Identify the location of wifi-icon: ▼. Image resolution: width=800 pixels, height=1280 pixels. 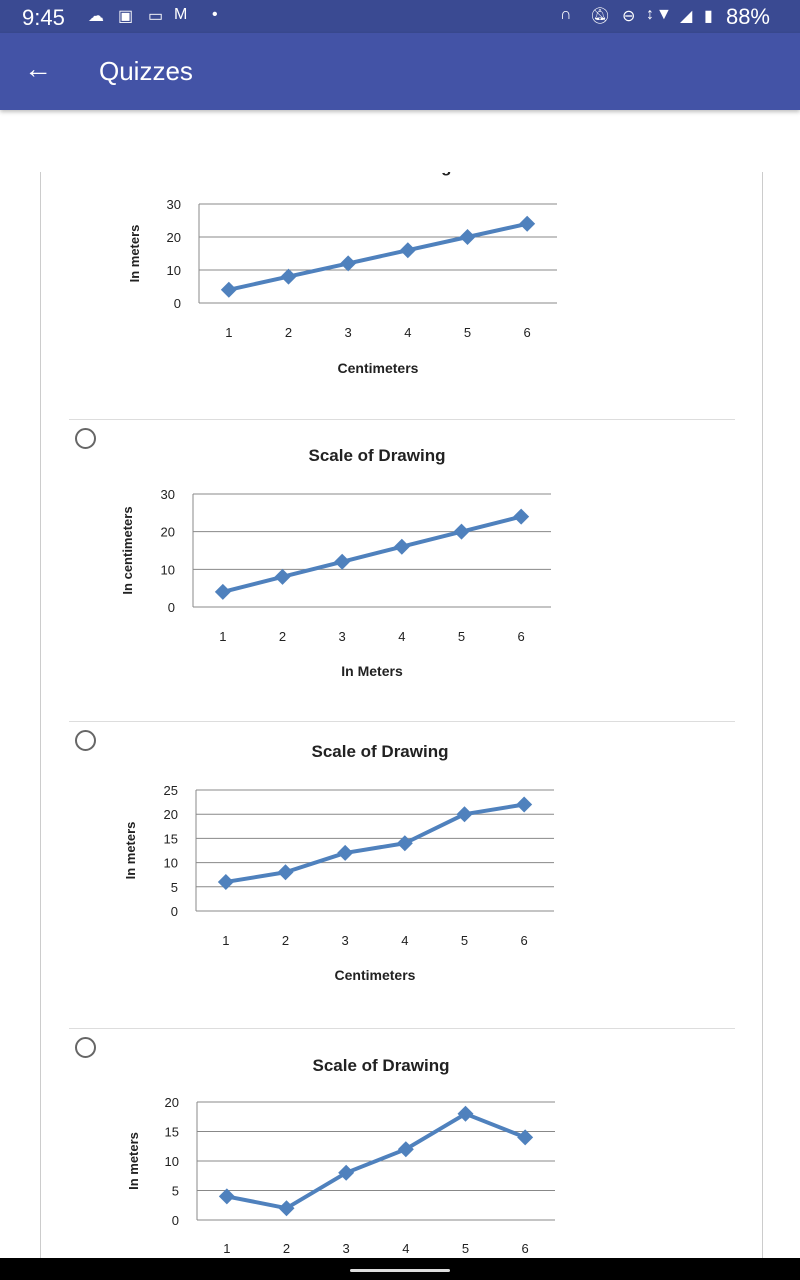
(664, 14).